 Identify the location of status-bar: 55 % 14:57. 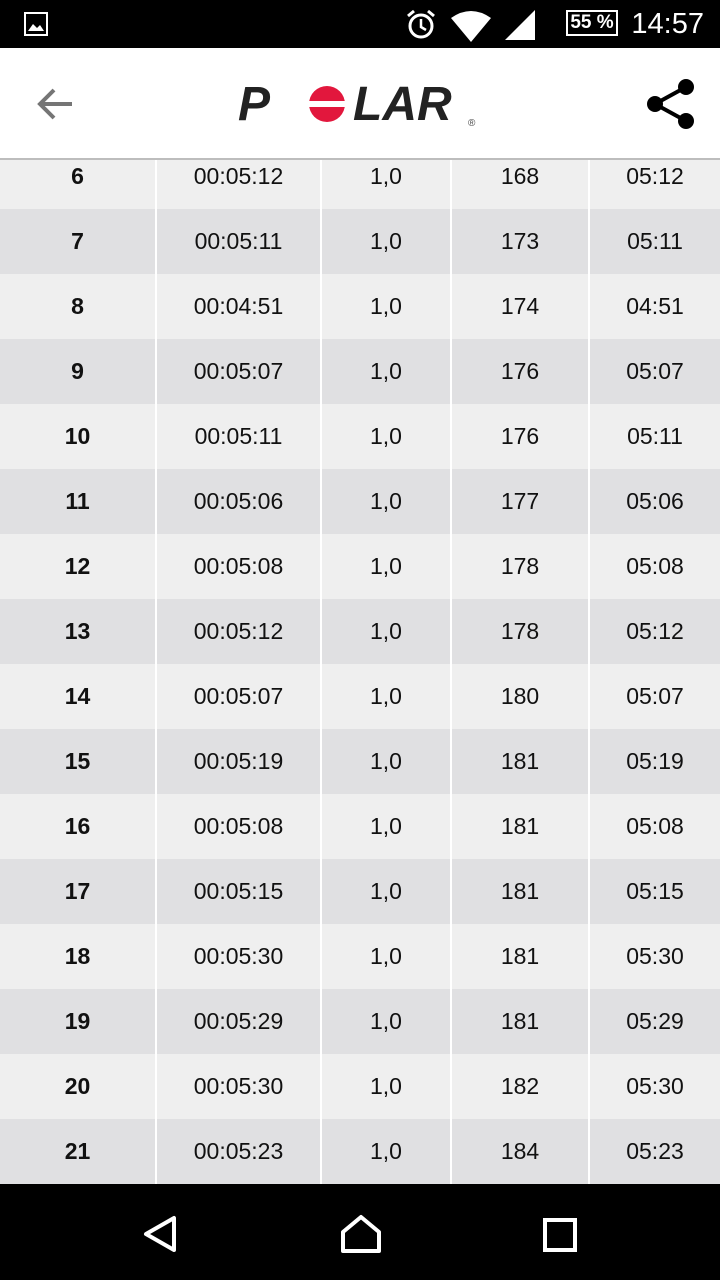
(360, 24).